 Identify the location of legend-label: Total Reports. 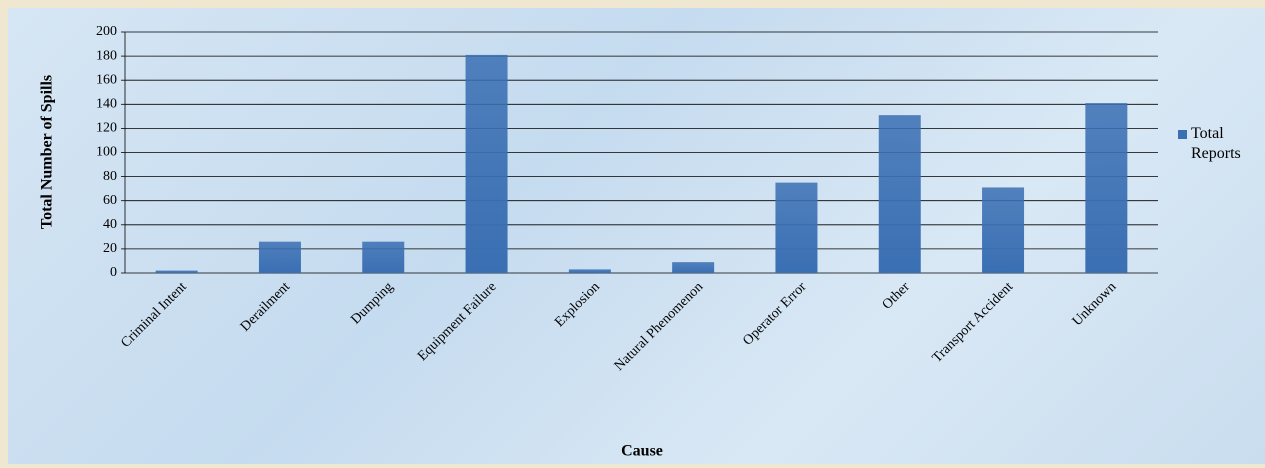
(1216, 143).